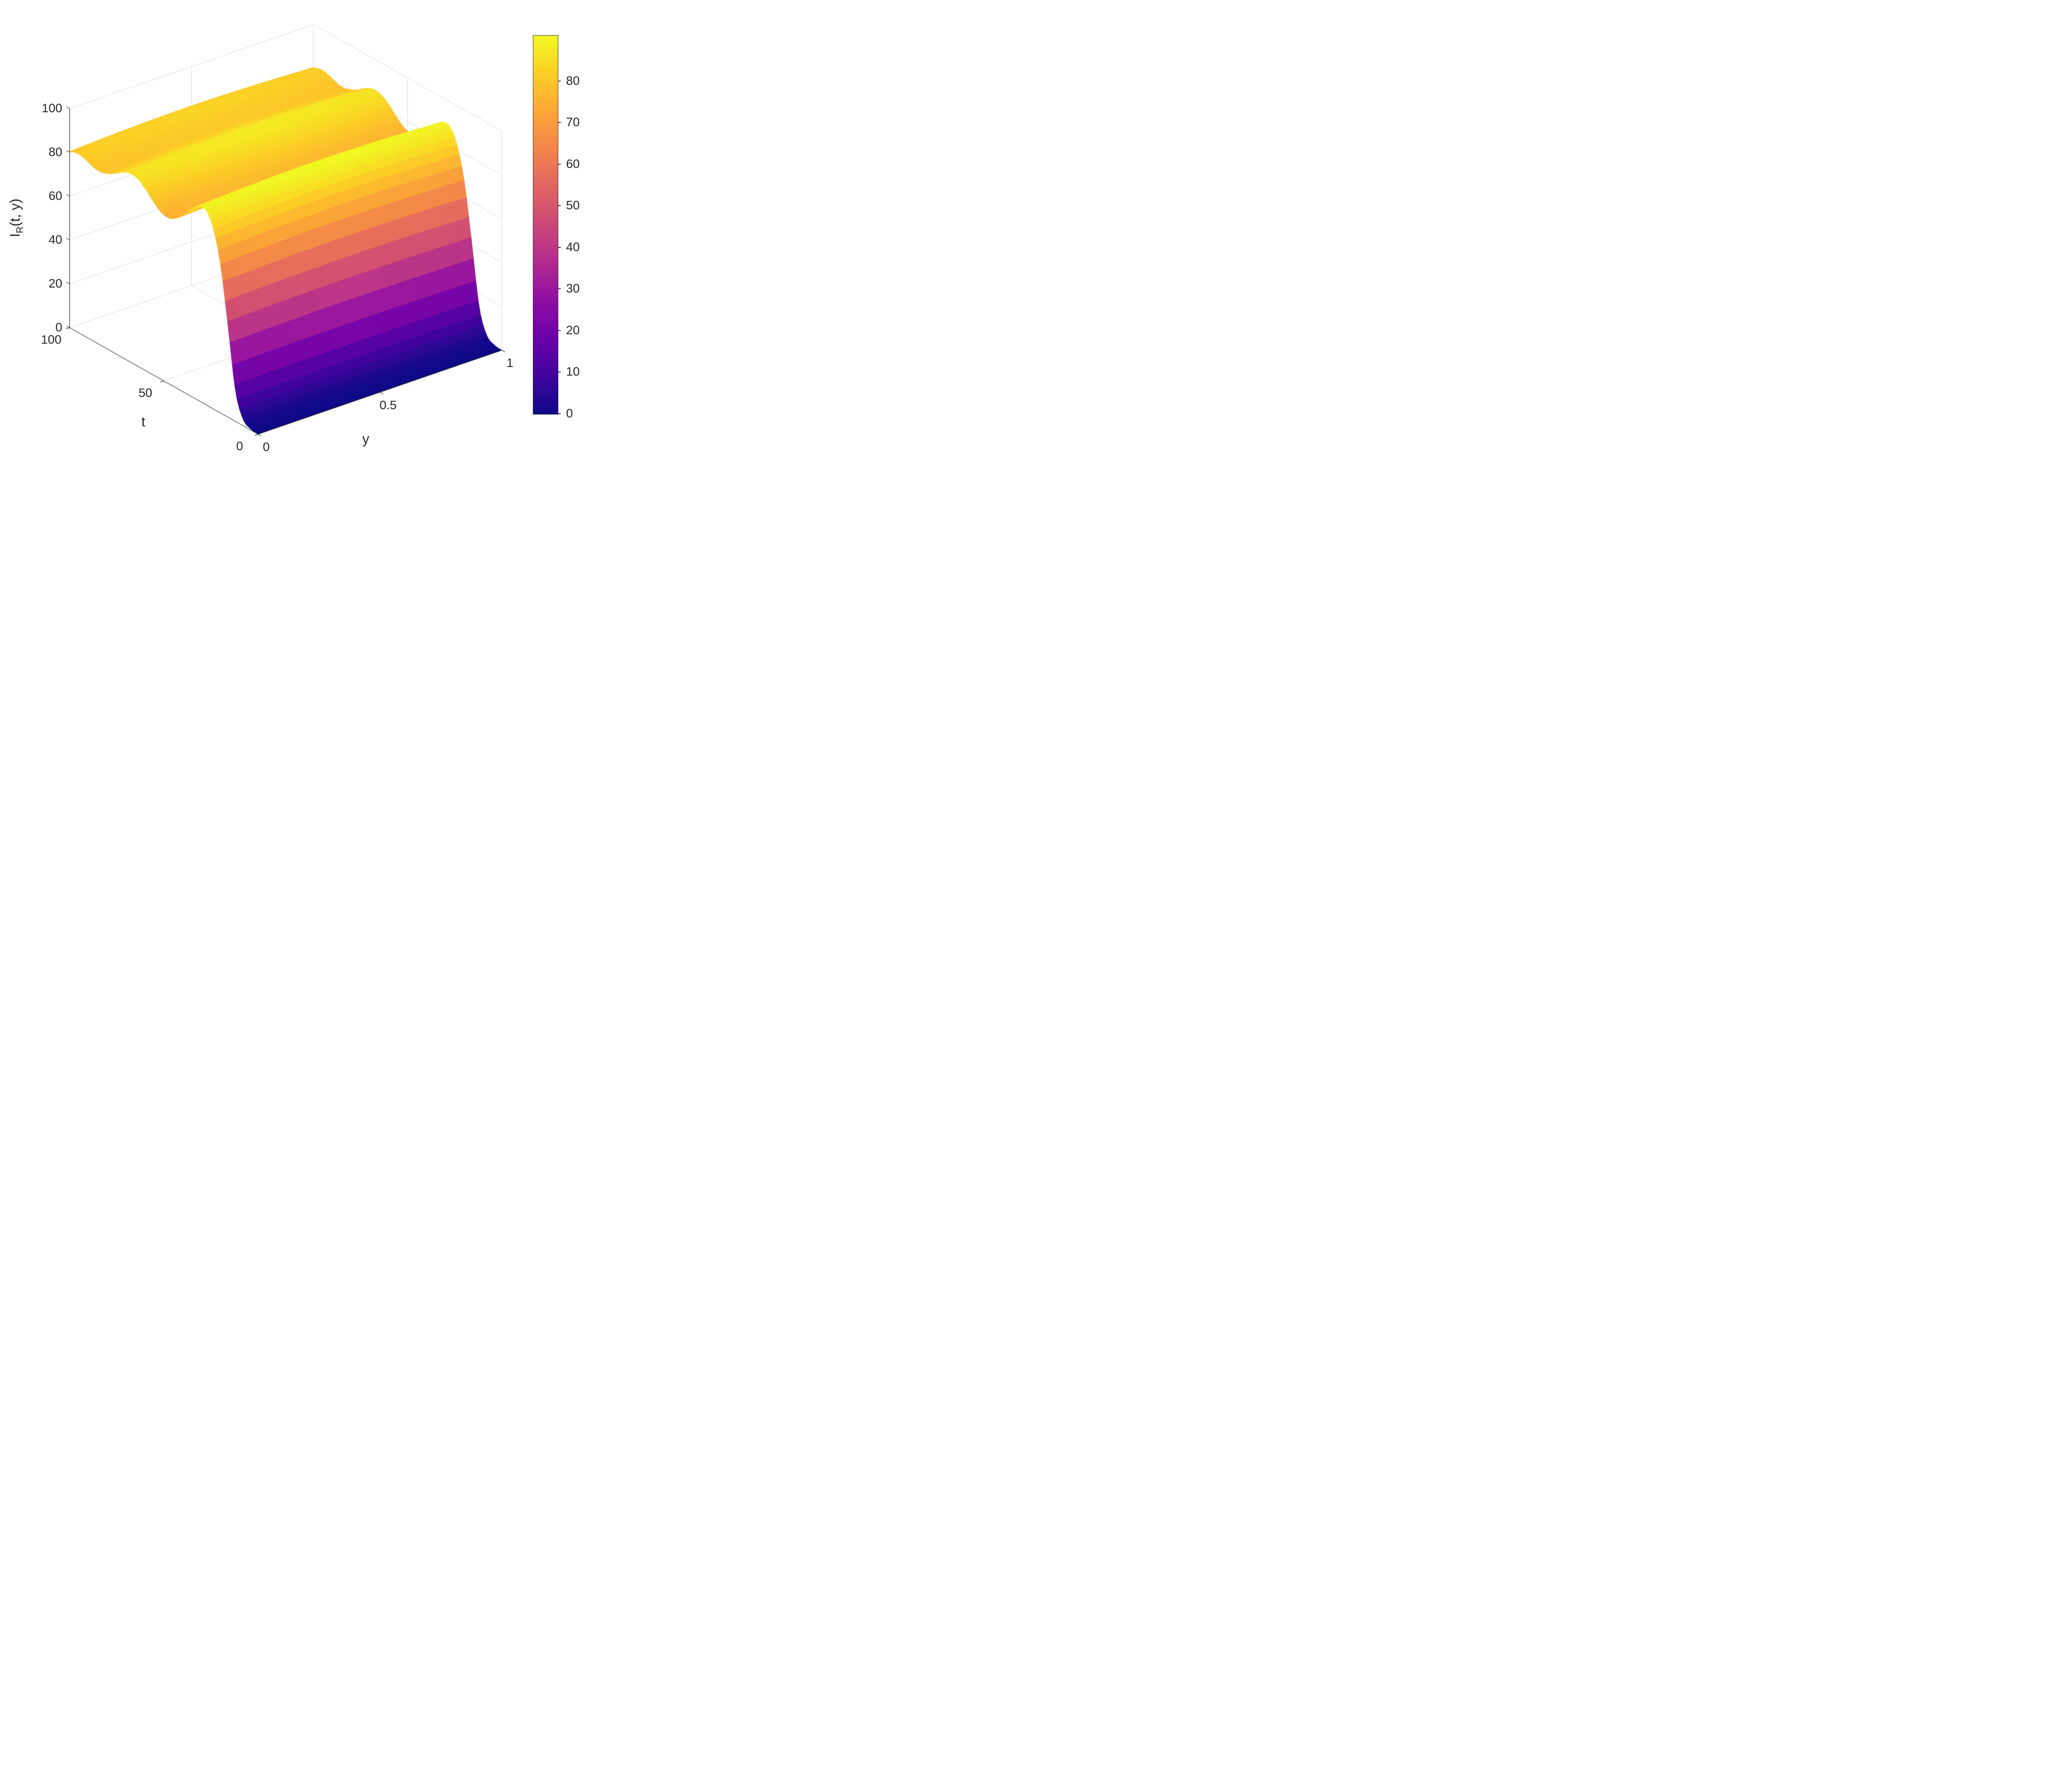 This screenshot has width=2048, height=1792. What do you see at coordinates (266, 447) in the screenshot?
I see `y-tick-label: 0` at bounding box center [266, 447].